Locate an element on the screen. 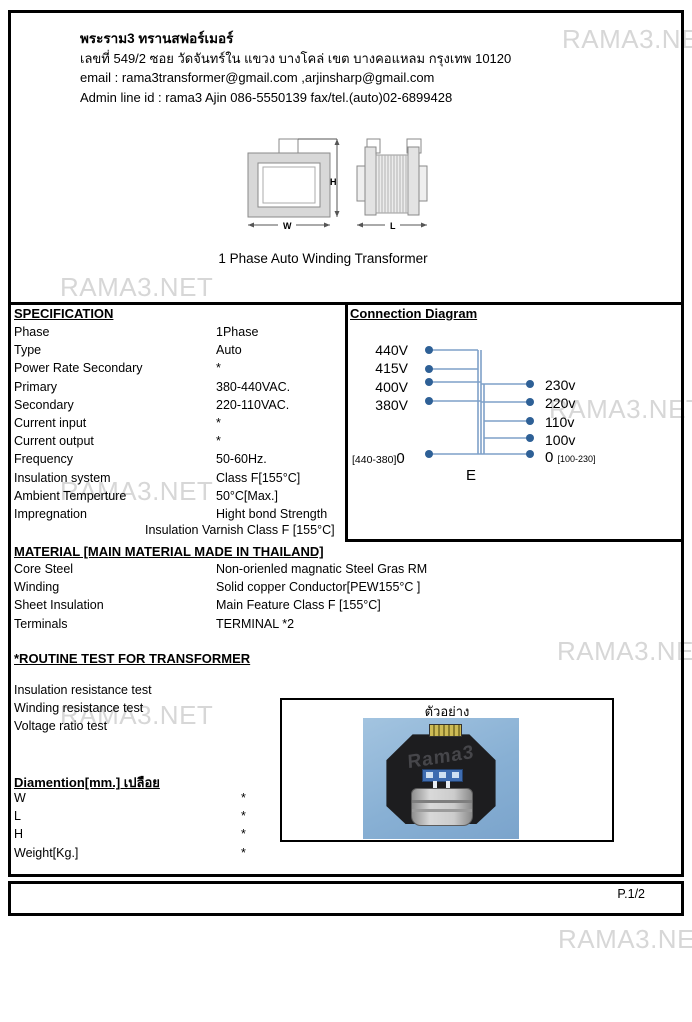 This screenshot has height=1022, width=692. spec-row: Power Rate Secondary * is located at coordinates (179, 368).